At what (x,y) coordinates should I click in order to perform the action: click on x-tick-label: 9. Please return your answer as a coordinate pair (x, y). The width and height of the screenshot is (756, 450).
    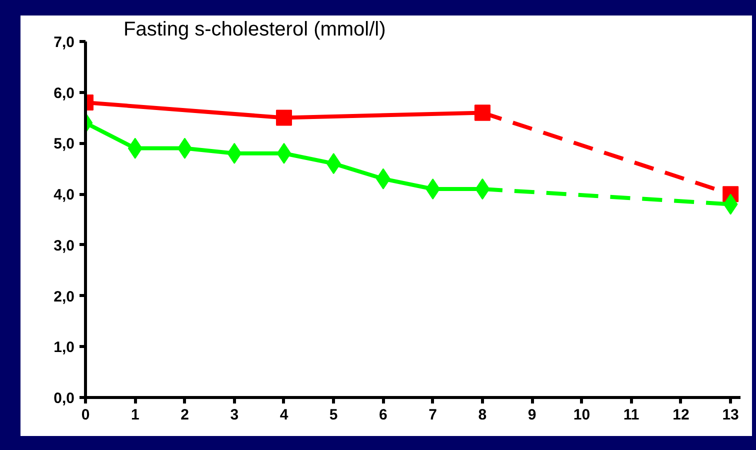
    Looking at the image, I should click on (532, 415).